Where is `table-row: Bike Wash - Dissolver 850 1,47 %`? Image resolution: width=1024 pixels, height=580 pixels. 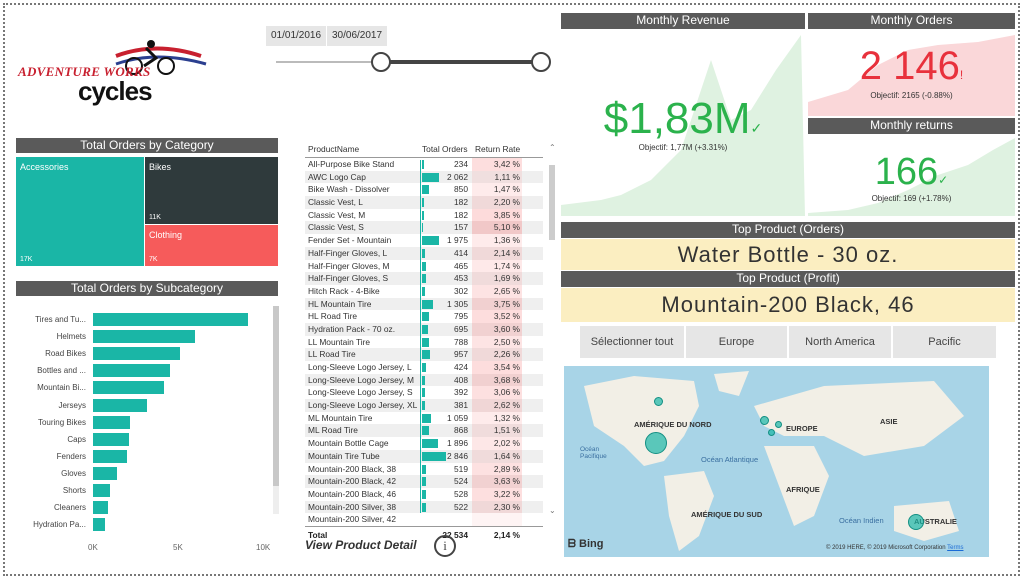 table-row: Bike Wash - Dissolver 850 1,47 % is located at coordinates (424, 190).